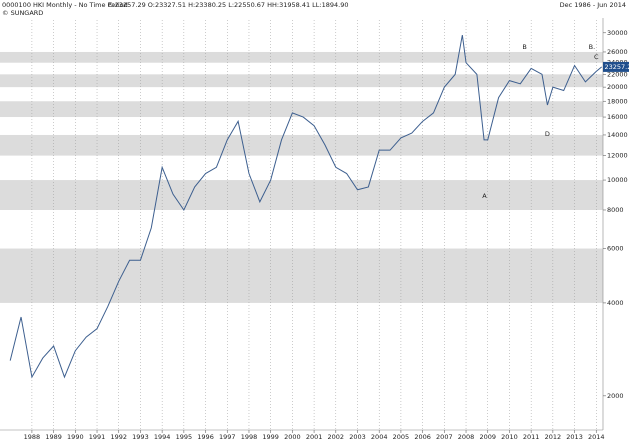 This screenshot has height=441, width=630. I want to click on x-tick-label: 2004, so click(379, 437).